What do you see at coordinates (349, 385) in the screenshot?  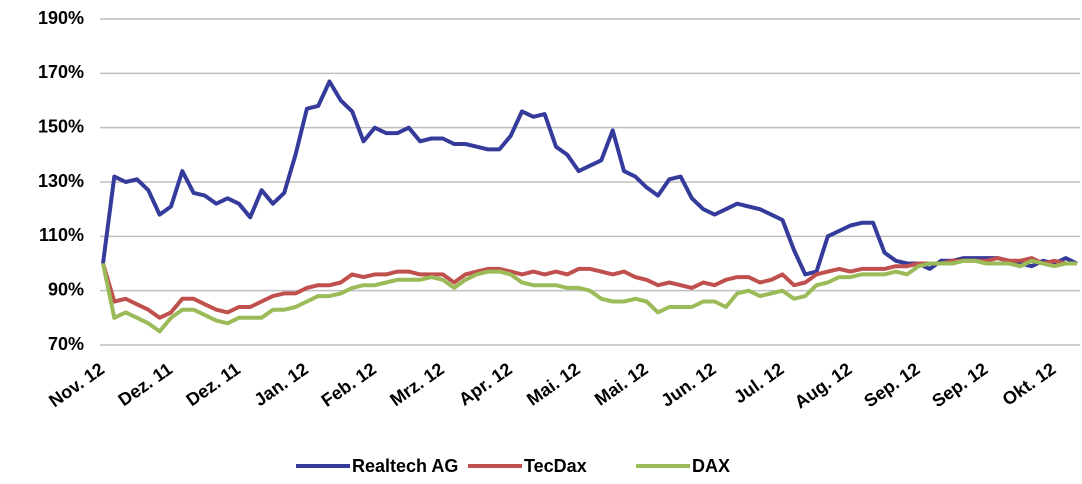 I see `x-tick-label: Feb. 12` at bounding box center [349, 385].